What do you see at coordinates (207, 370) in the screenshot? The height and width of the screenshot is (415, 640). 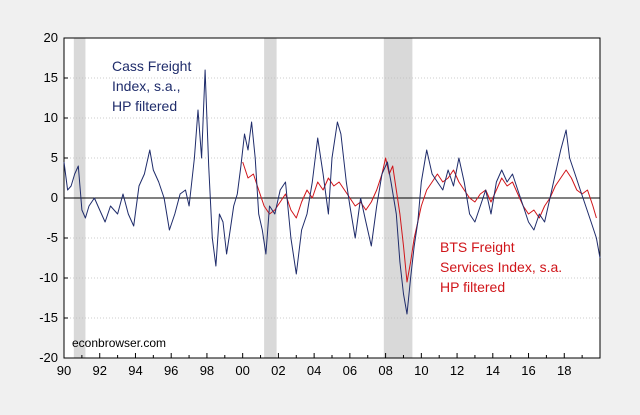 I see `x-tick-label-98: 98` at bounding box center [207, 370].